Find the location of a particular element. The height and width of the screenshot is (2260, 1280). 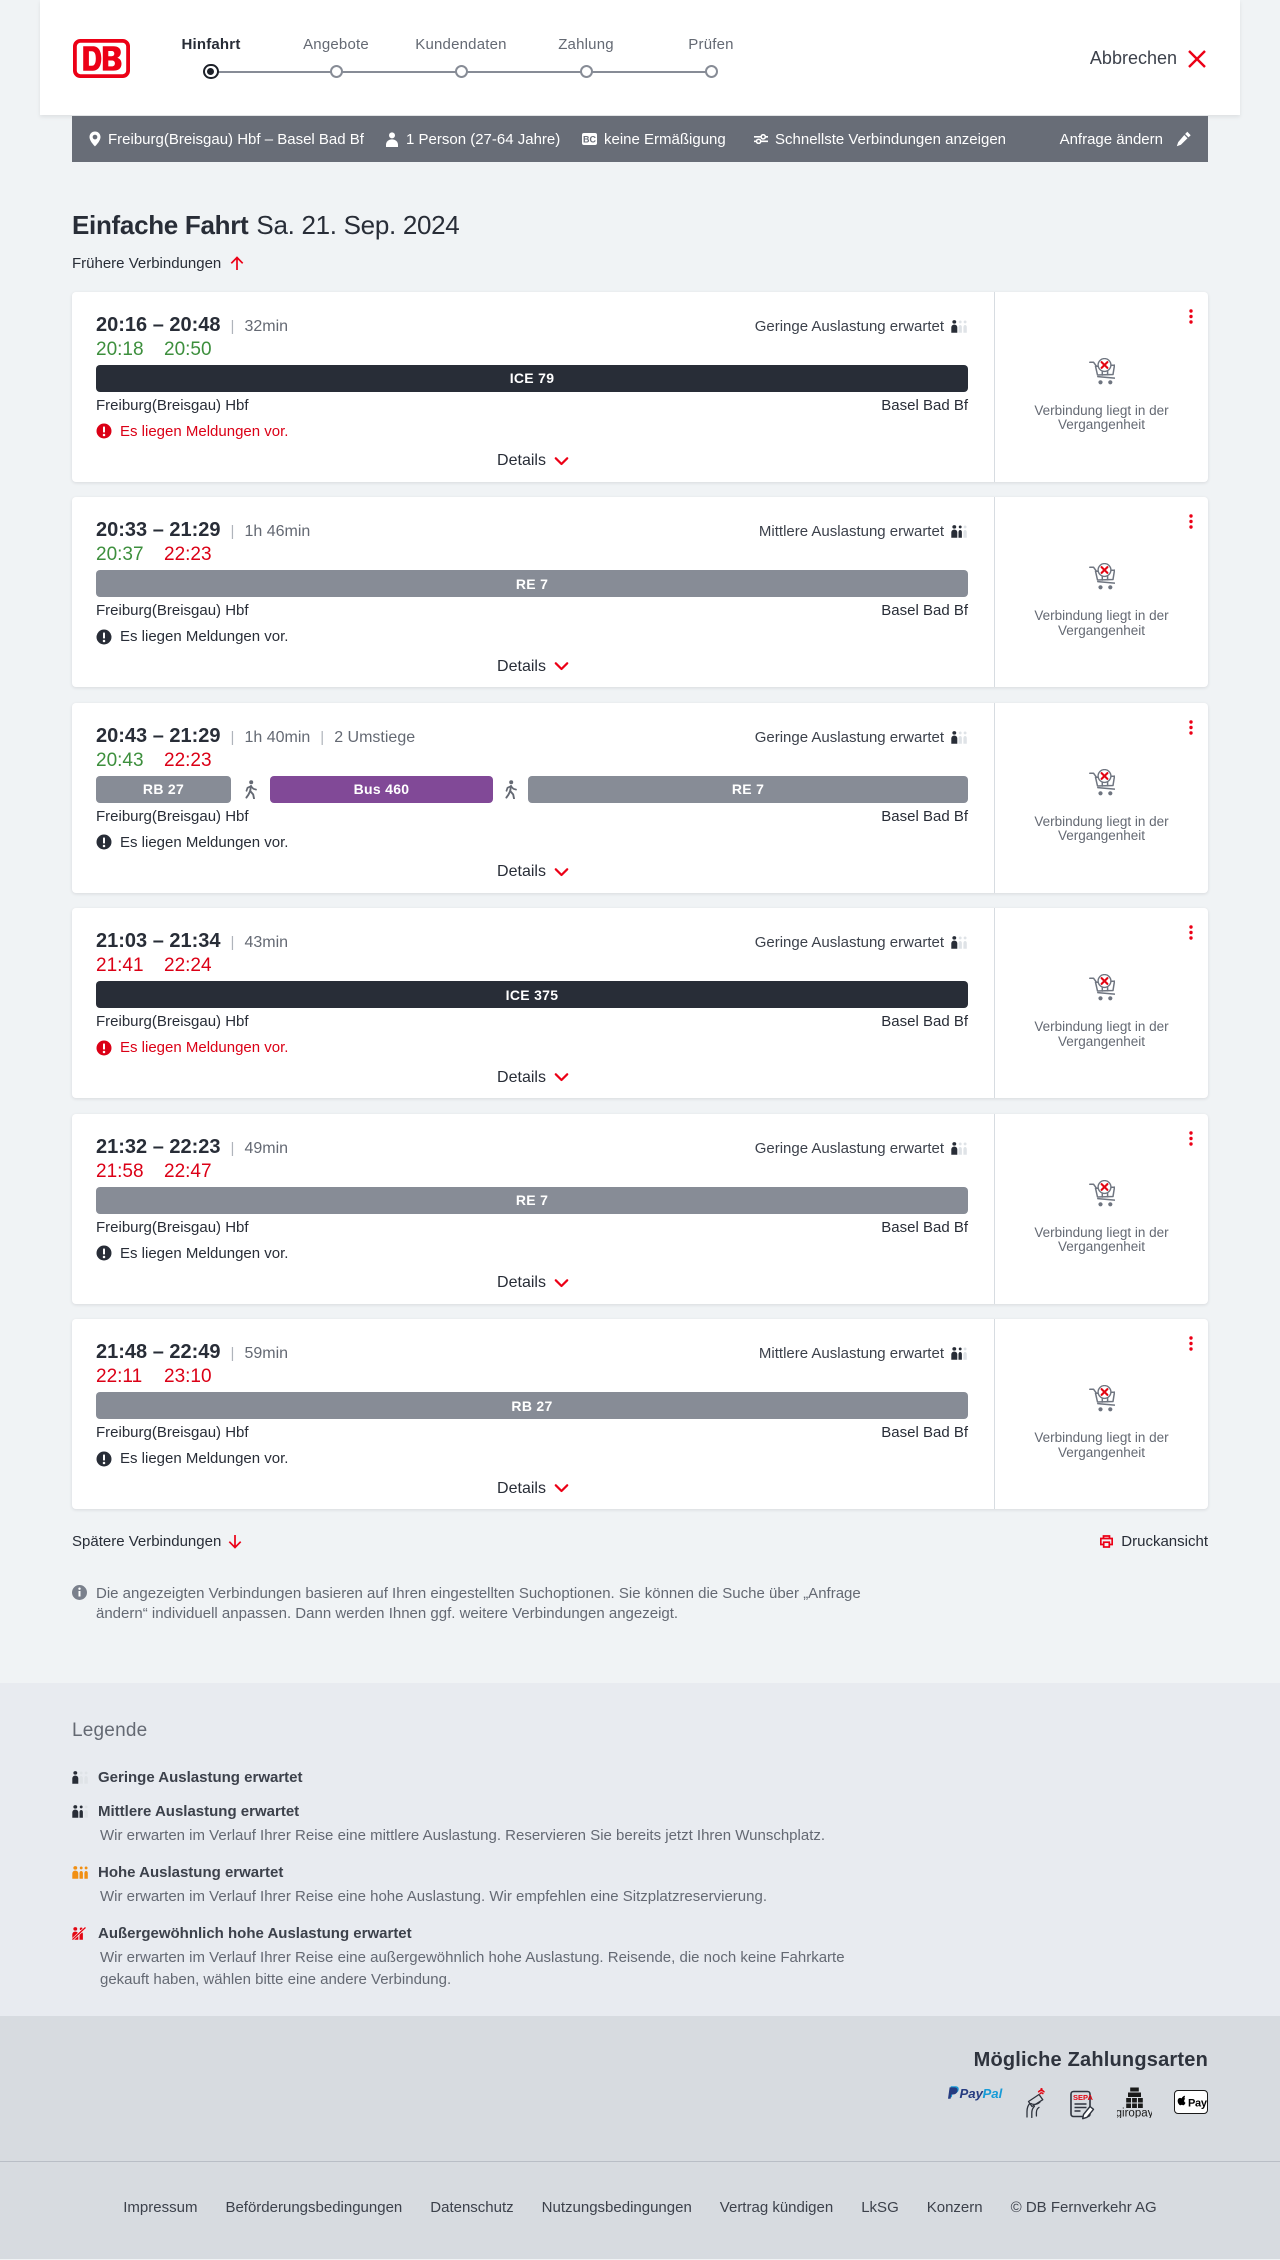

svg-text: giropay is located at coordinates (1134, 2113).